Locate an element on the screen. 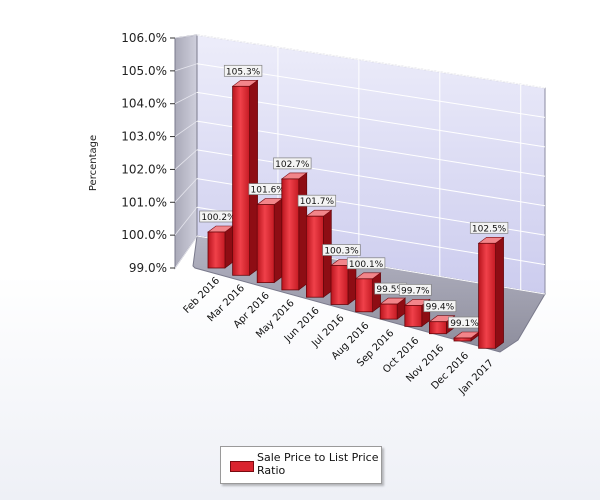 Image resolution: width=600 pixels, height=500 pixels. bar-4: 102.7% is located at coordinates (292, 224).